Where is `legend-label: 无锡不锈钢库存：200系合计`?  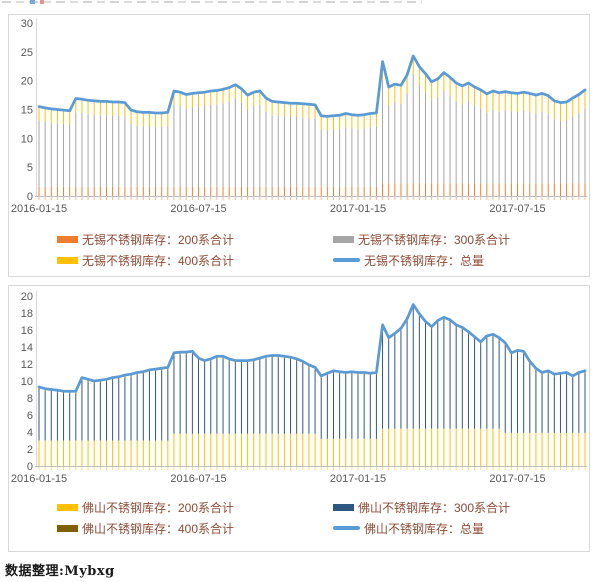 legend-label: 无锡不锈钢库存：200系合计 is located at coordinates (158, 239).